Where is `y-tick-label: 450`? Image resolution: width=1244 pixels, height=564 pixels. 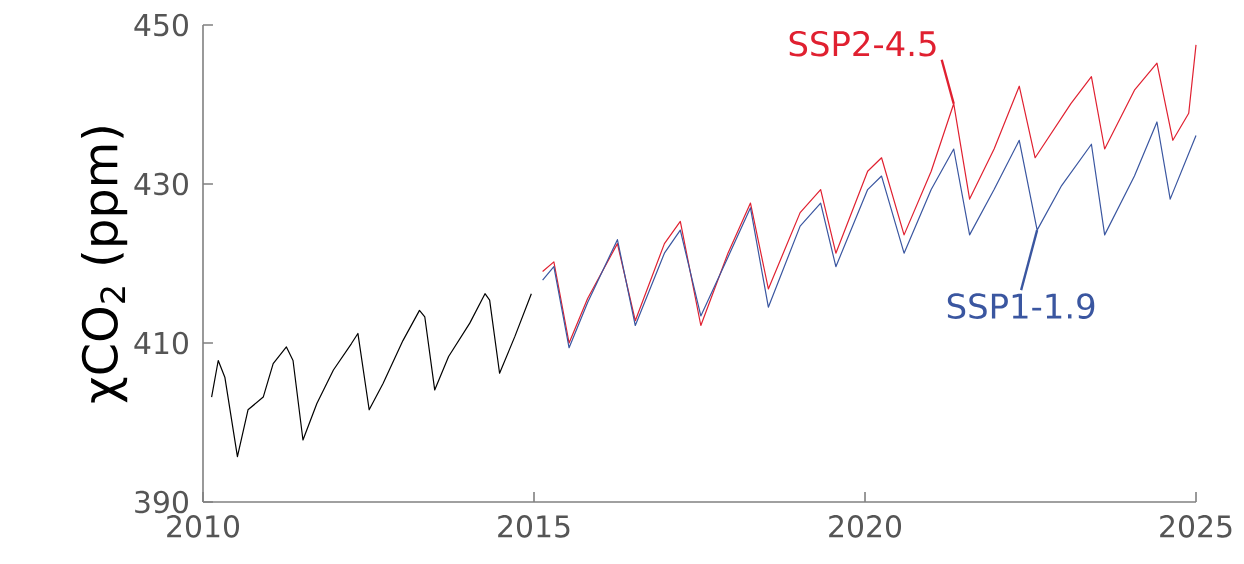 y-tick-label: 450 is located at coordinates (161, 25).